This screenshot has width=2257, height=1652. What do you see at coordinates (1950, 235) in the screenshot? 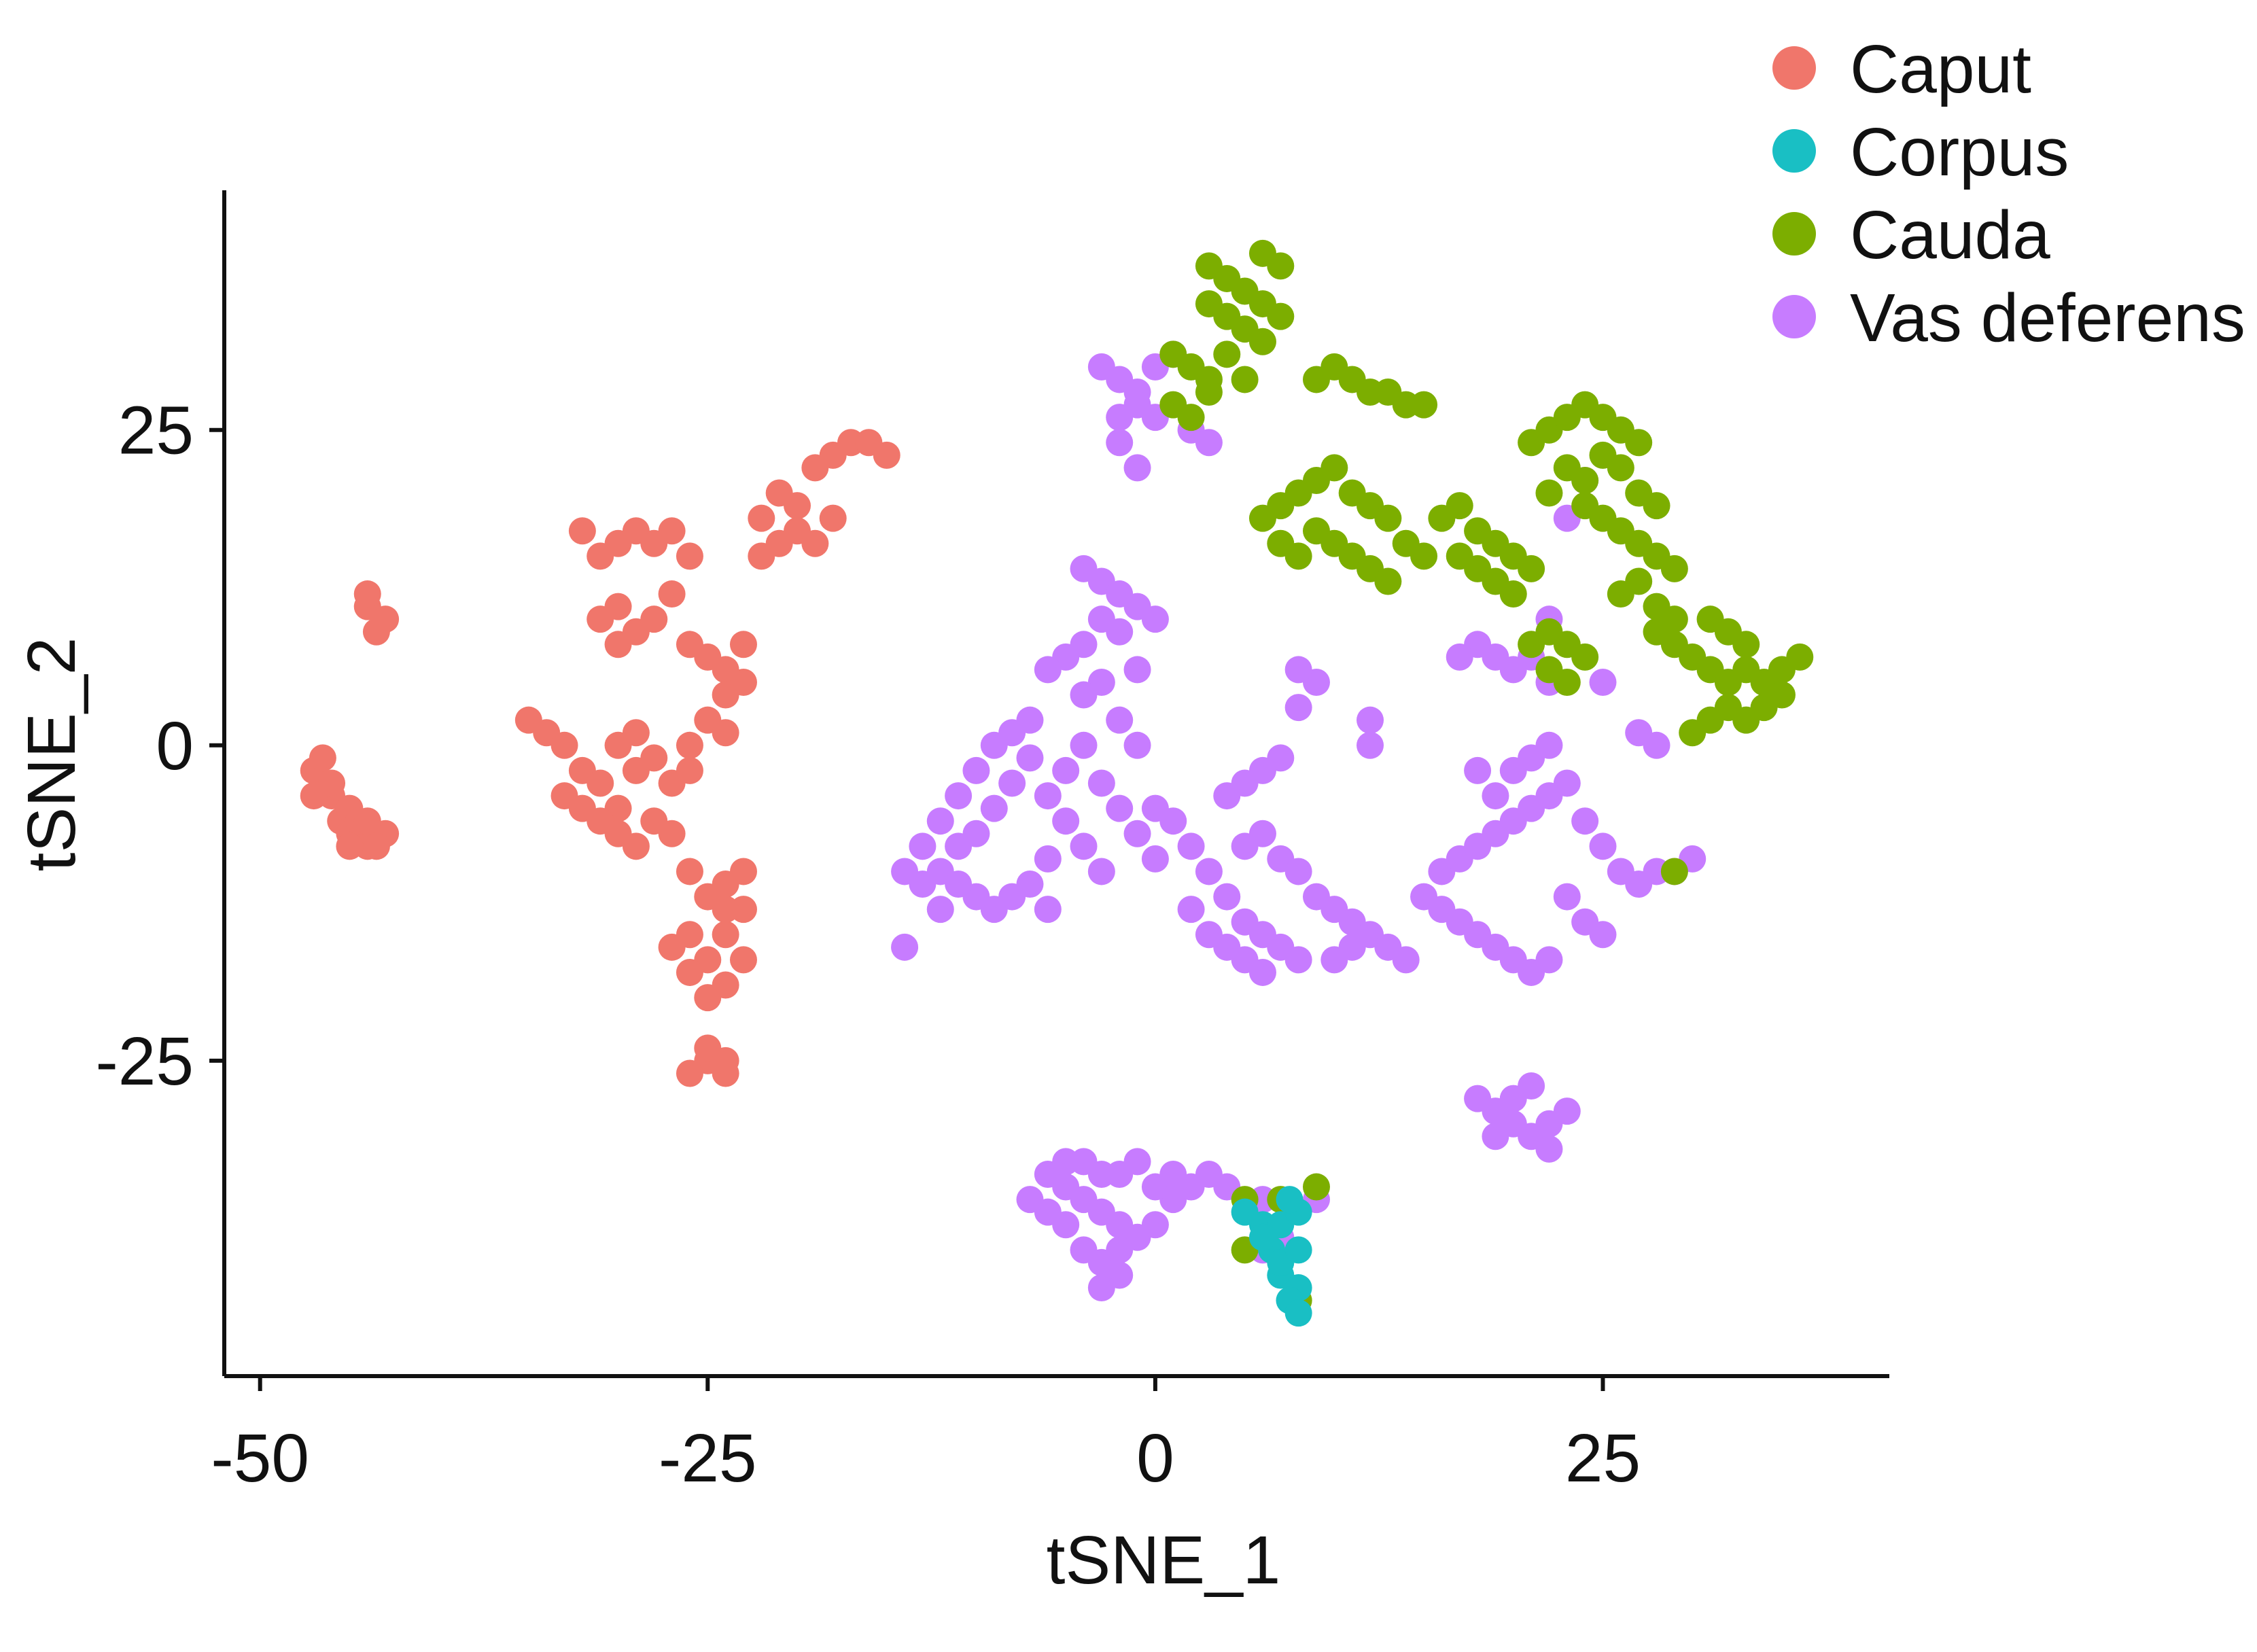
I see `legend-label: Cauda` at bounding box center [1950, 235].